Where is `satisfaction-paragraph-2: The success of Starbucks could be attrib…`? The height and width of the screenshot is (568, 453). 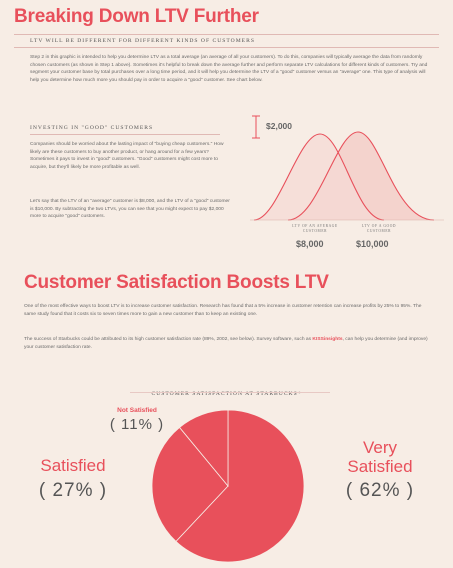 satisfaction-paragraph-2: The success of Starbucks could be attrib… is located at coordinates (226, 343).